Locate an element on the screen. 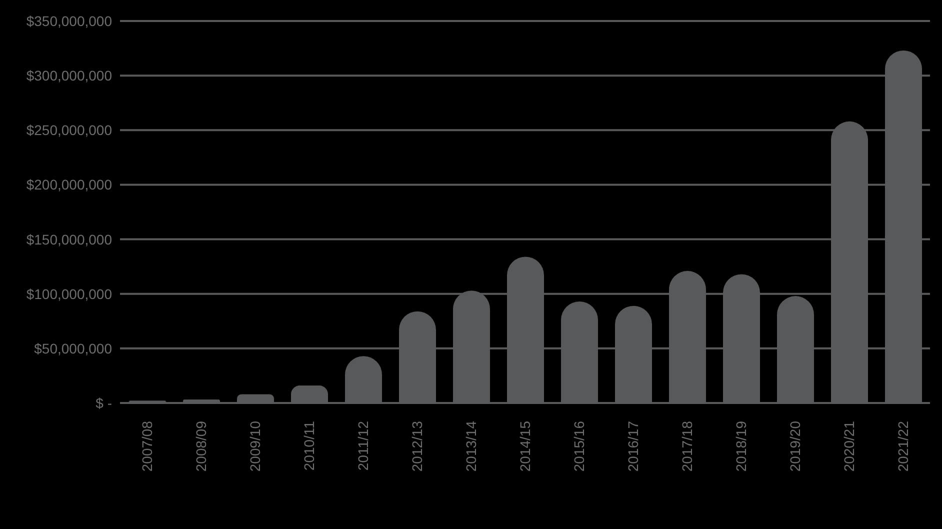  x-tick-label: 2010/11 is located at coordinates (309, 445).